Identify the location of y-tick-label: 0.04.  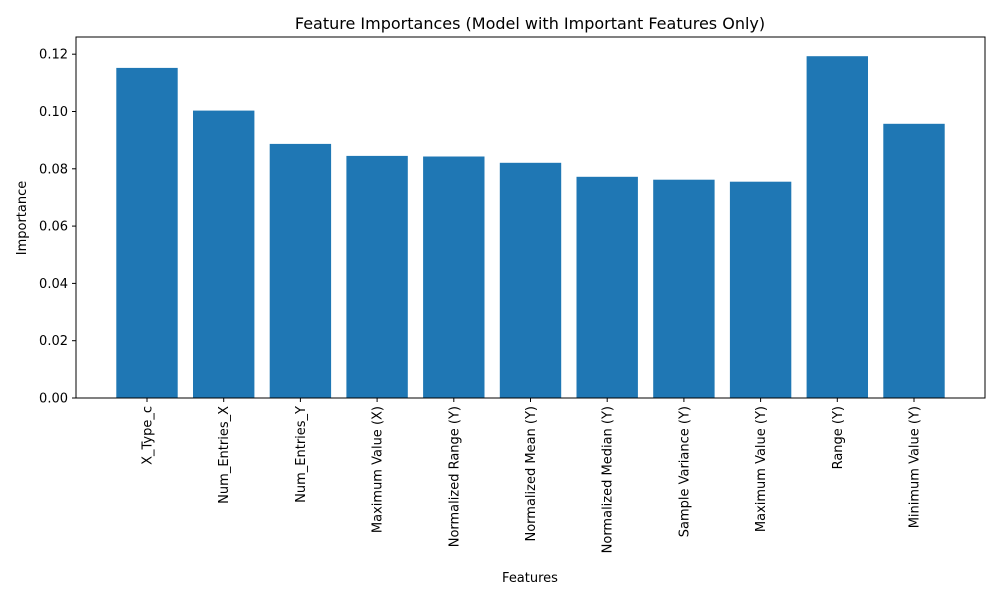
(53, 284).